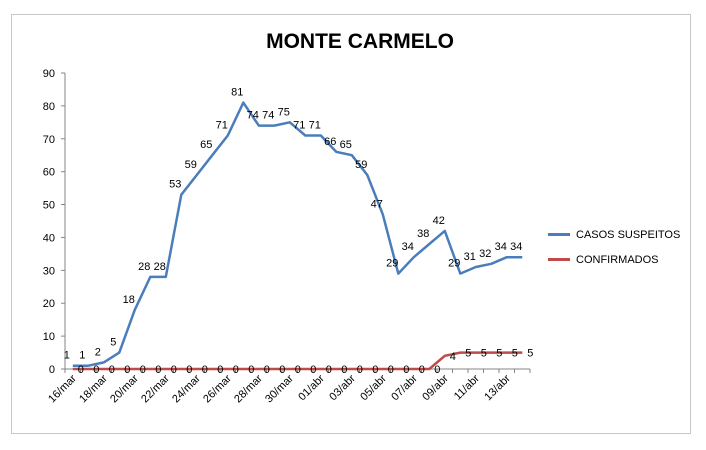  I want to click on y-tick-label: 60, so click(49, 173).